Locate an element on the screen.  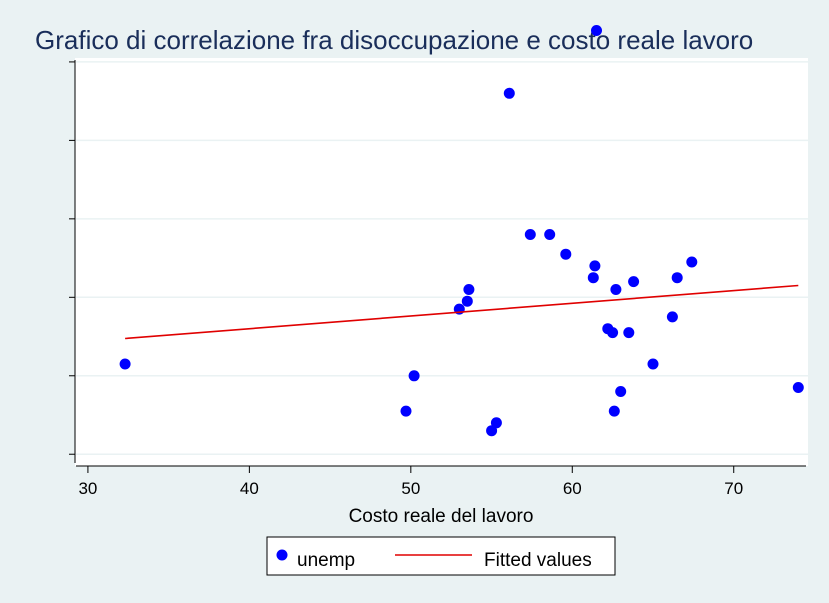
legend-label-fitted: Fitted values is located at coordinates (538, 560).